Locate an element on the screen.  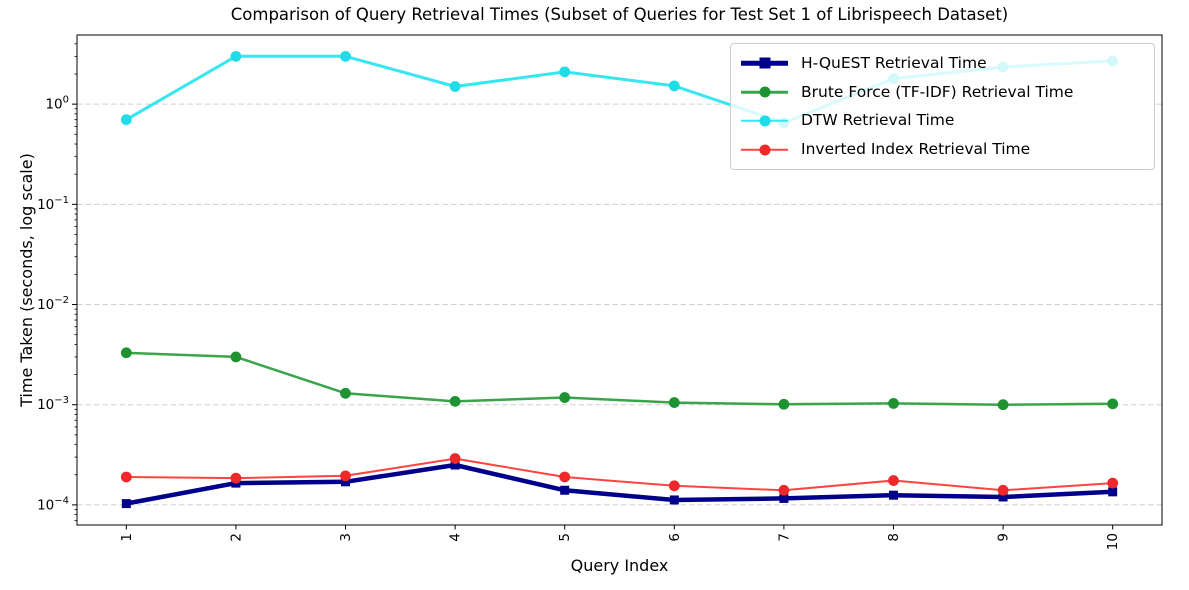
legend-entry: H-QuEST Retrieval Time is located at coordinates (942, 62).